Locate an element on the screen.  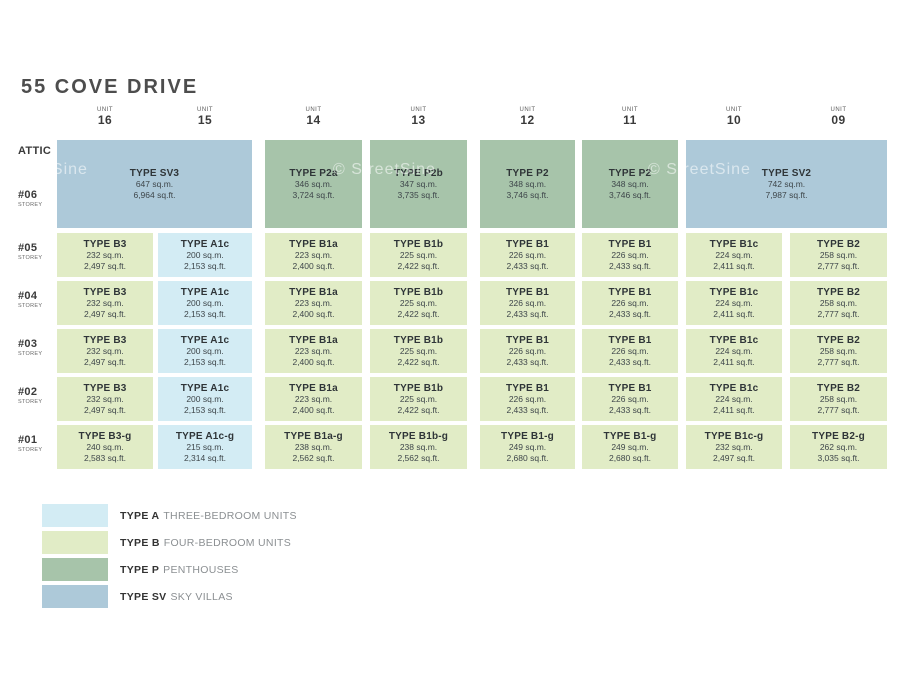
legend-label: TYPE SV SKY VILLAS is located at coordinates (176, 597).